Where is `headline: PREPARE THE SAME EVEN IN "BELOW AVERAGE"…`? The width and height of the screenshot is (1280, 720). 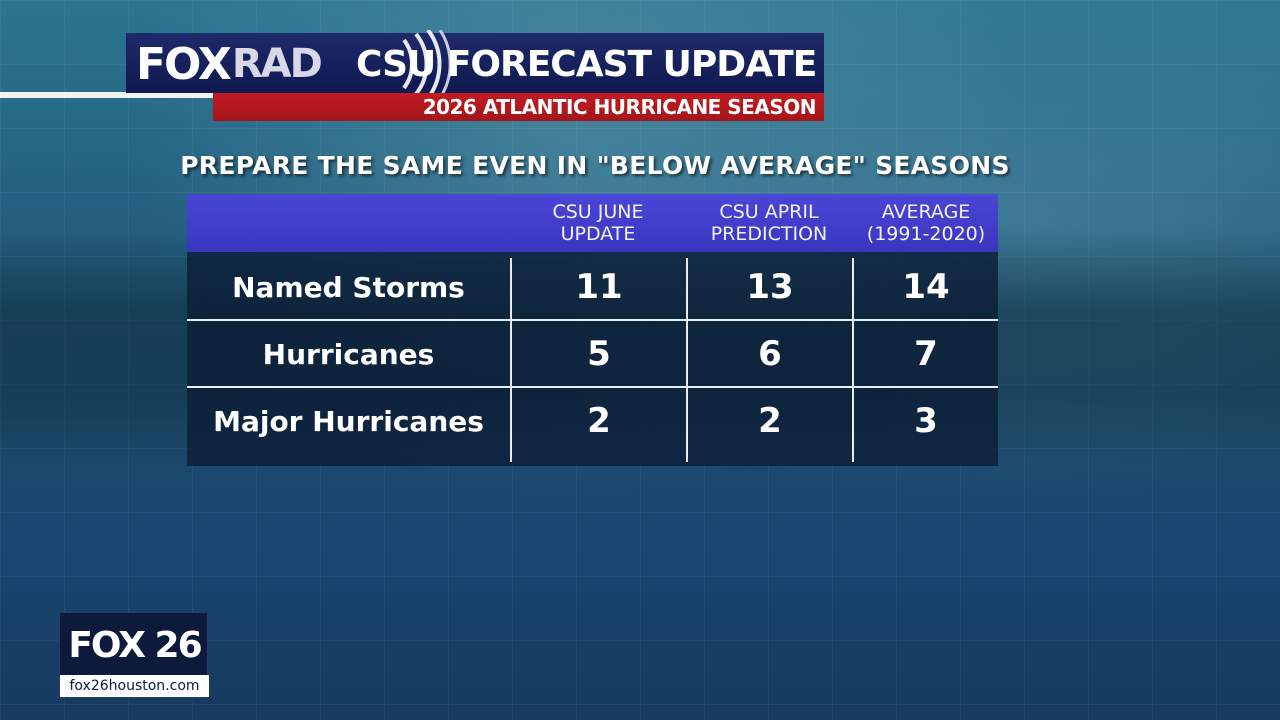 headline: PREPARE THE SAME EVEN IN "BELOW AVERAGE"… is located at coordinates (595, 165).